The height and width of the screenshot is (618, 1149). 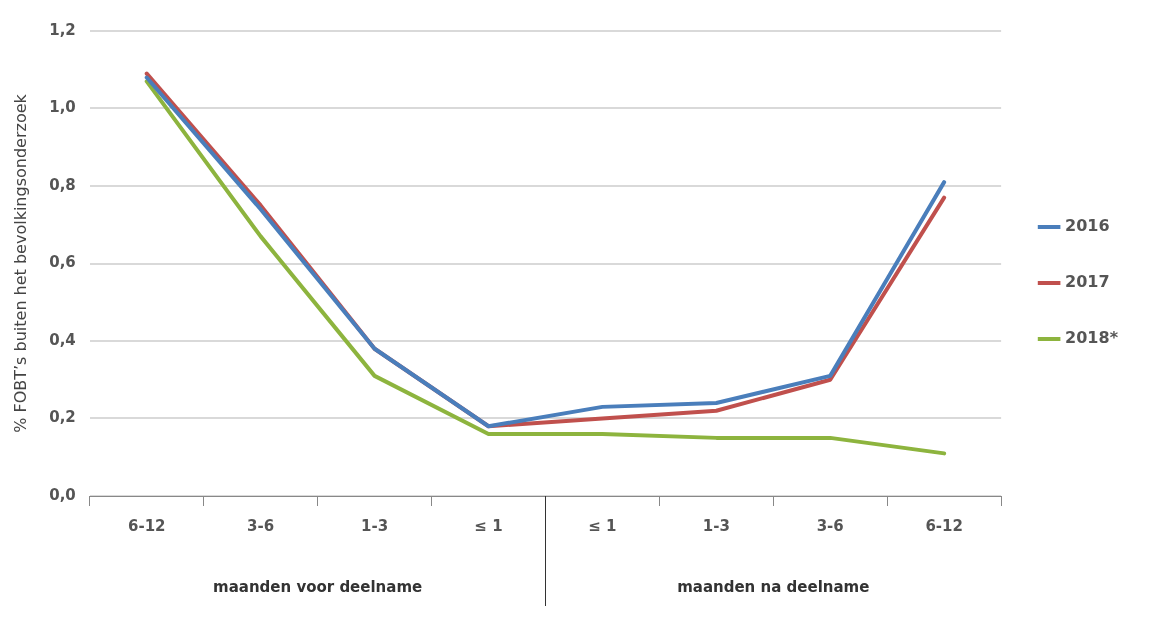 What do you see at coordinates (773, 586) in the screenshot?
I see `text: maanden na deelname` at bounding box center [773, 586].